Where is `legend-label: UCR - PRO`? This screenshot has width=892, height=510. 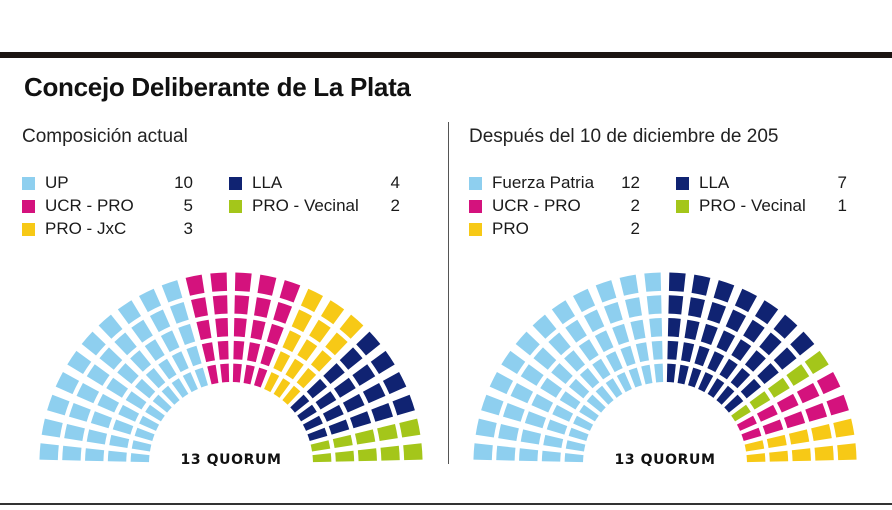 legend-label: UCR - PRO is located at coordinates (536, 205).